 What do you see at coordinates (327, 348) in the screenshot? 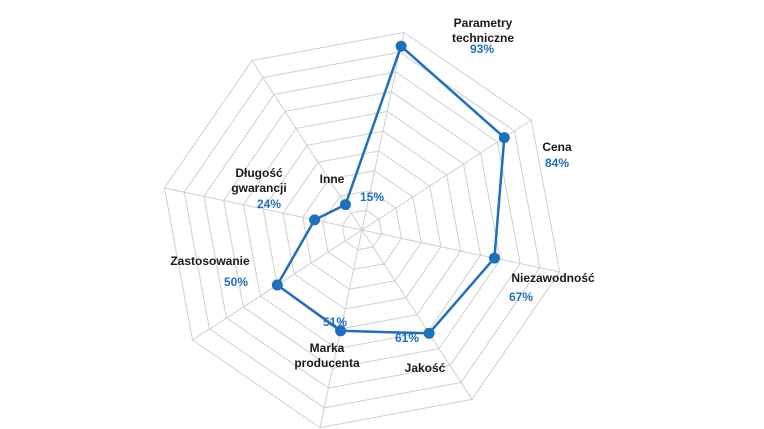
I see `category-label-line: Marka` at bounding box center [327, 348].